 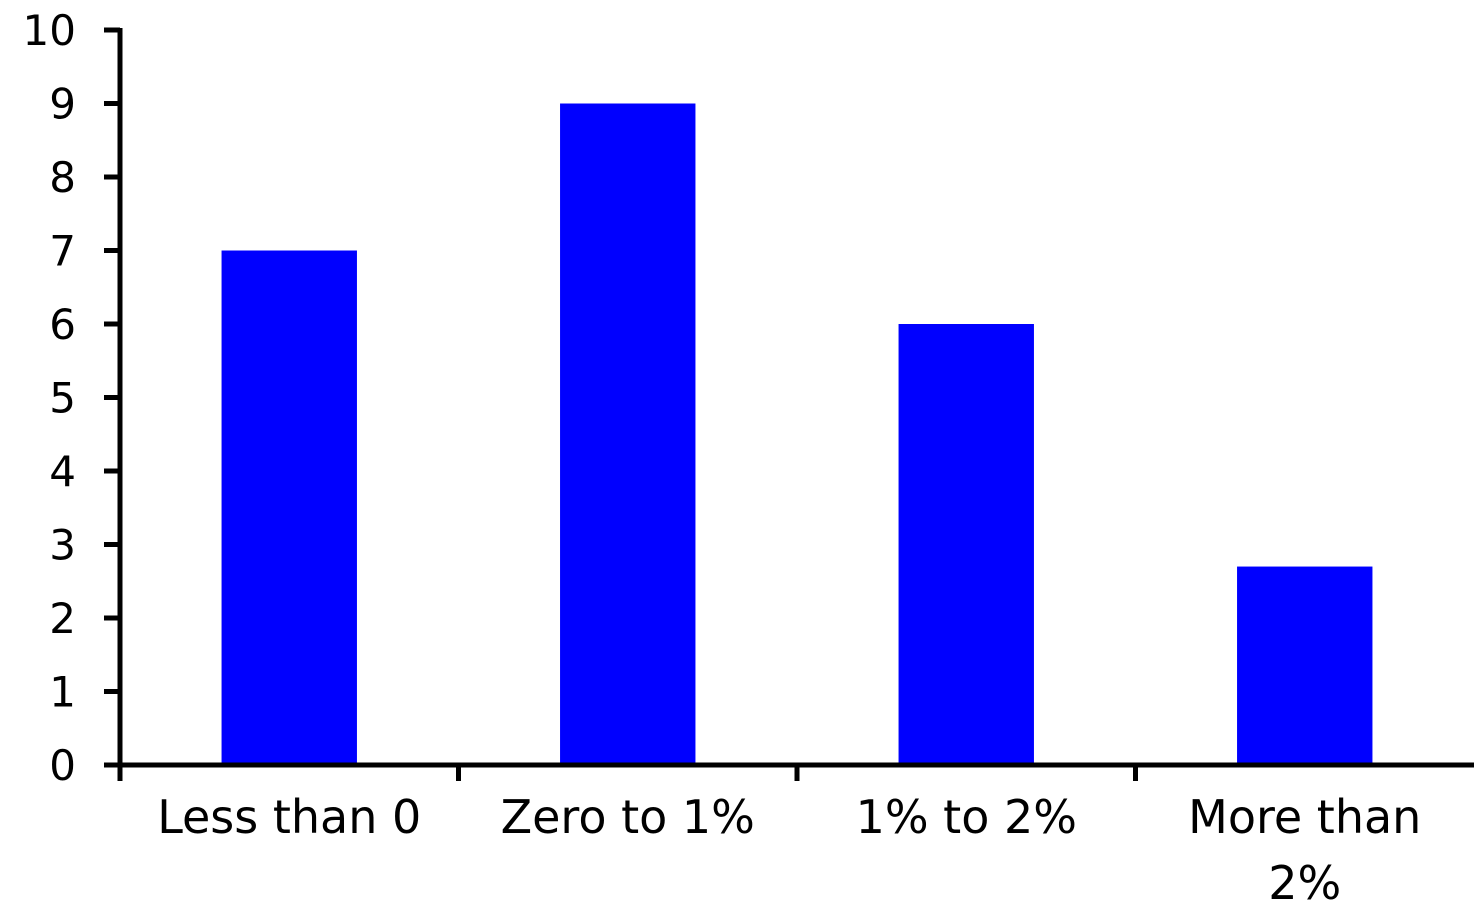 I want to click on x-category-label: 1% to 2%, so click(x=966, y=817).